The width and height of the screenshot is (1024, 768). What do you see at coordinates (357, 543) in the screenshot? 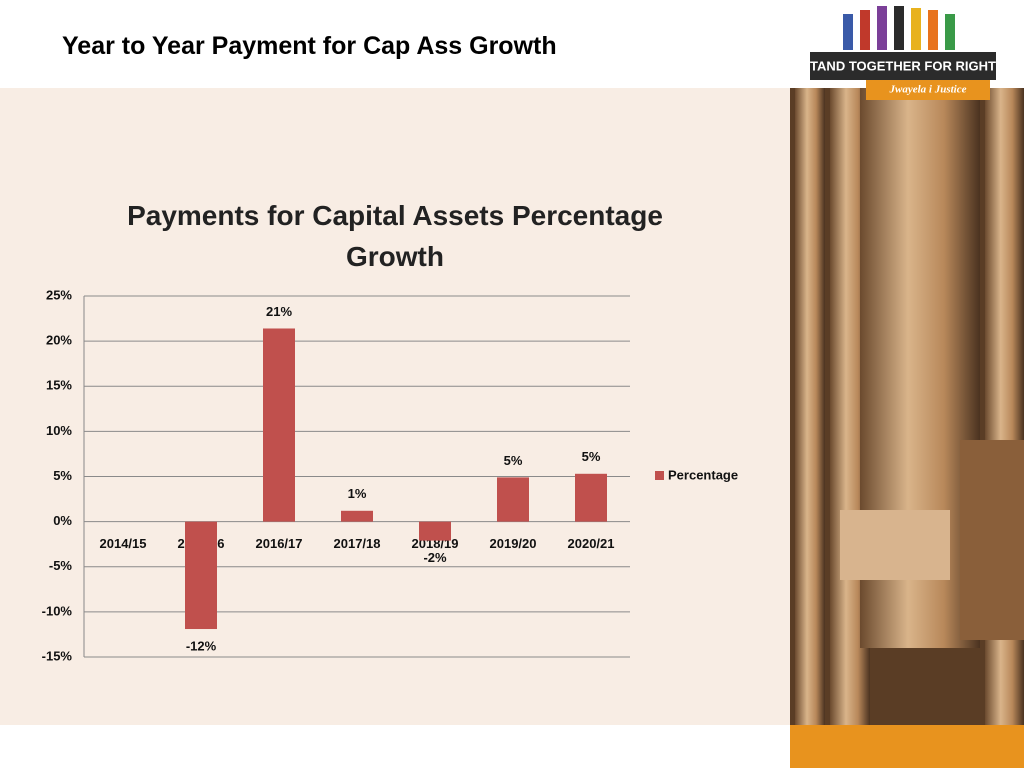
I see `x-tick-label: 2017/18` at bounding box center [357, 543].